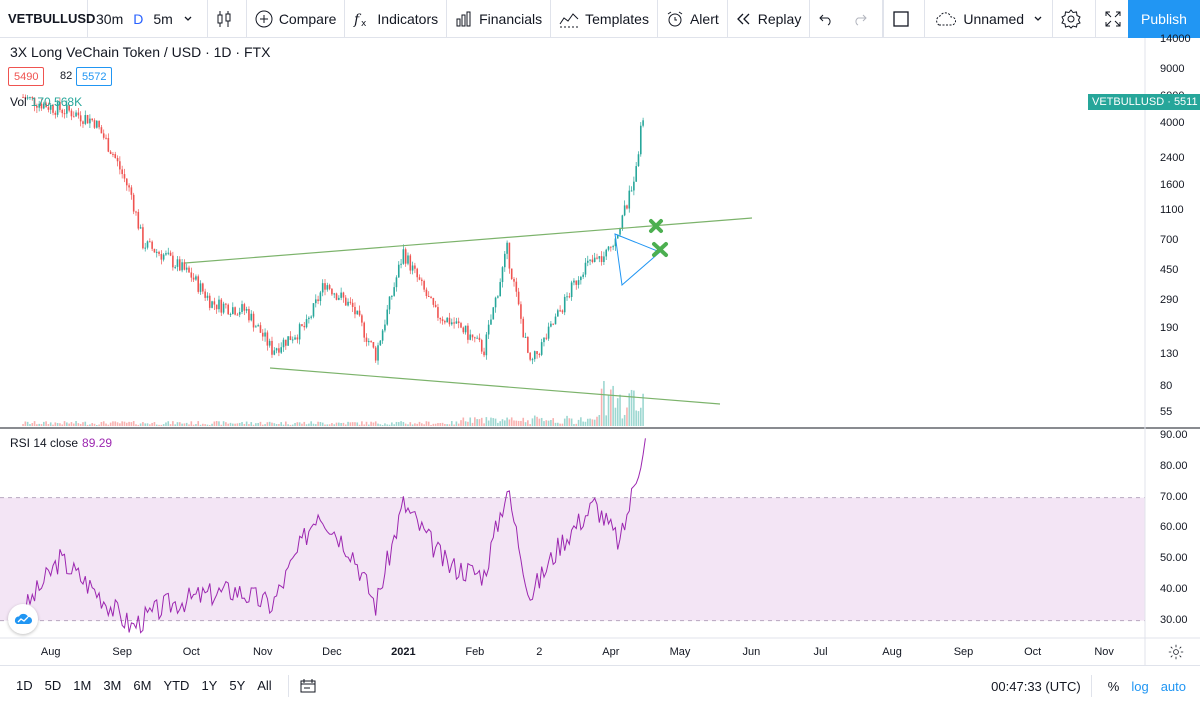 The height and width of the screenshot is (705, 1200). What do you see at coordinates (826, 19) in the screenshot?
I see `undo-icon` at bounding box center [826, 19].